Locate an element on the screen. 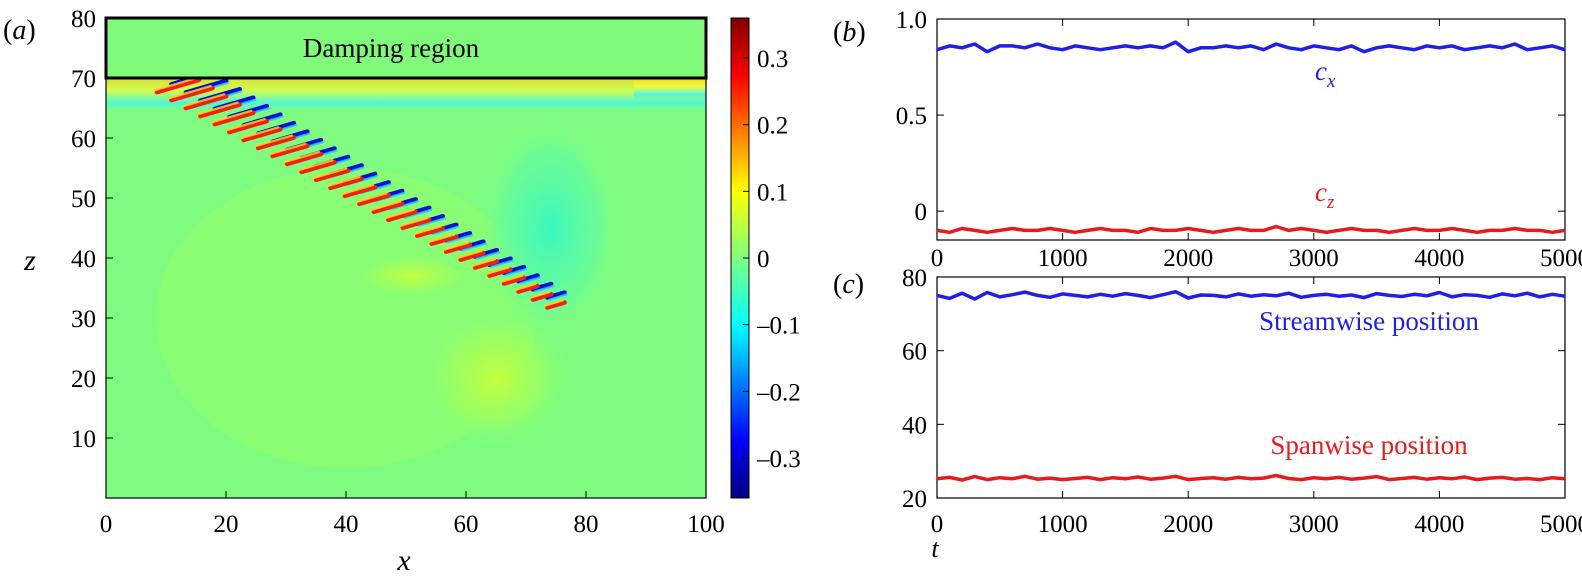 This screenshot has height=583, width=1582. x-tick-label: 40 is located at coordinates (346, 524).